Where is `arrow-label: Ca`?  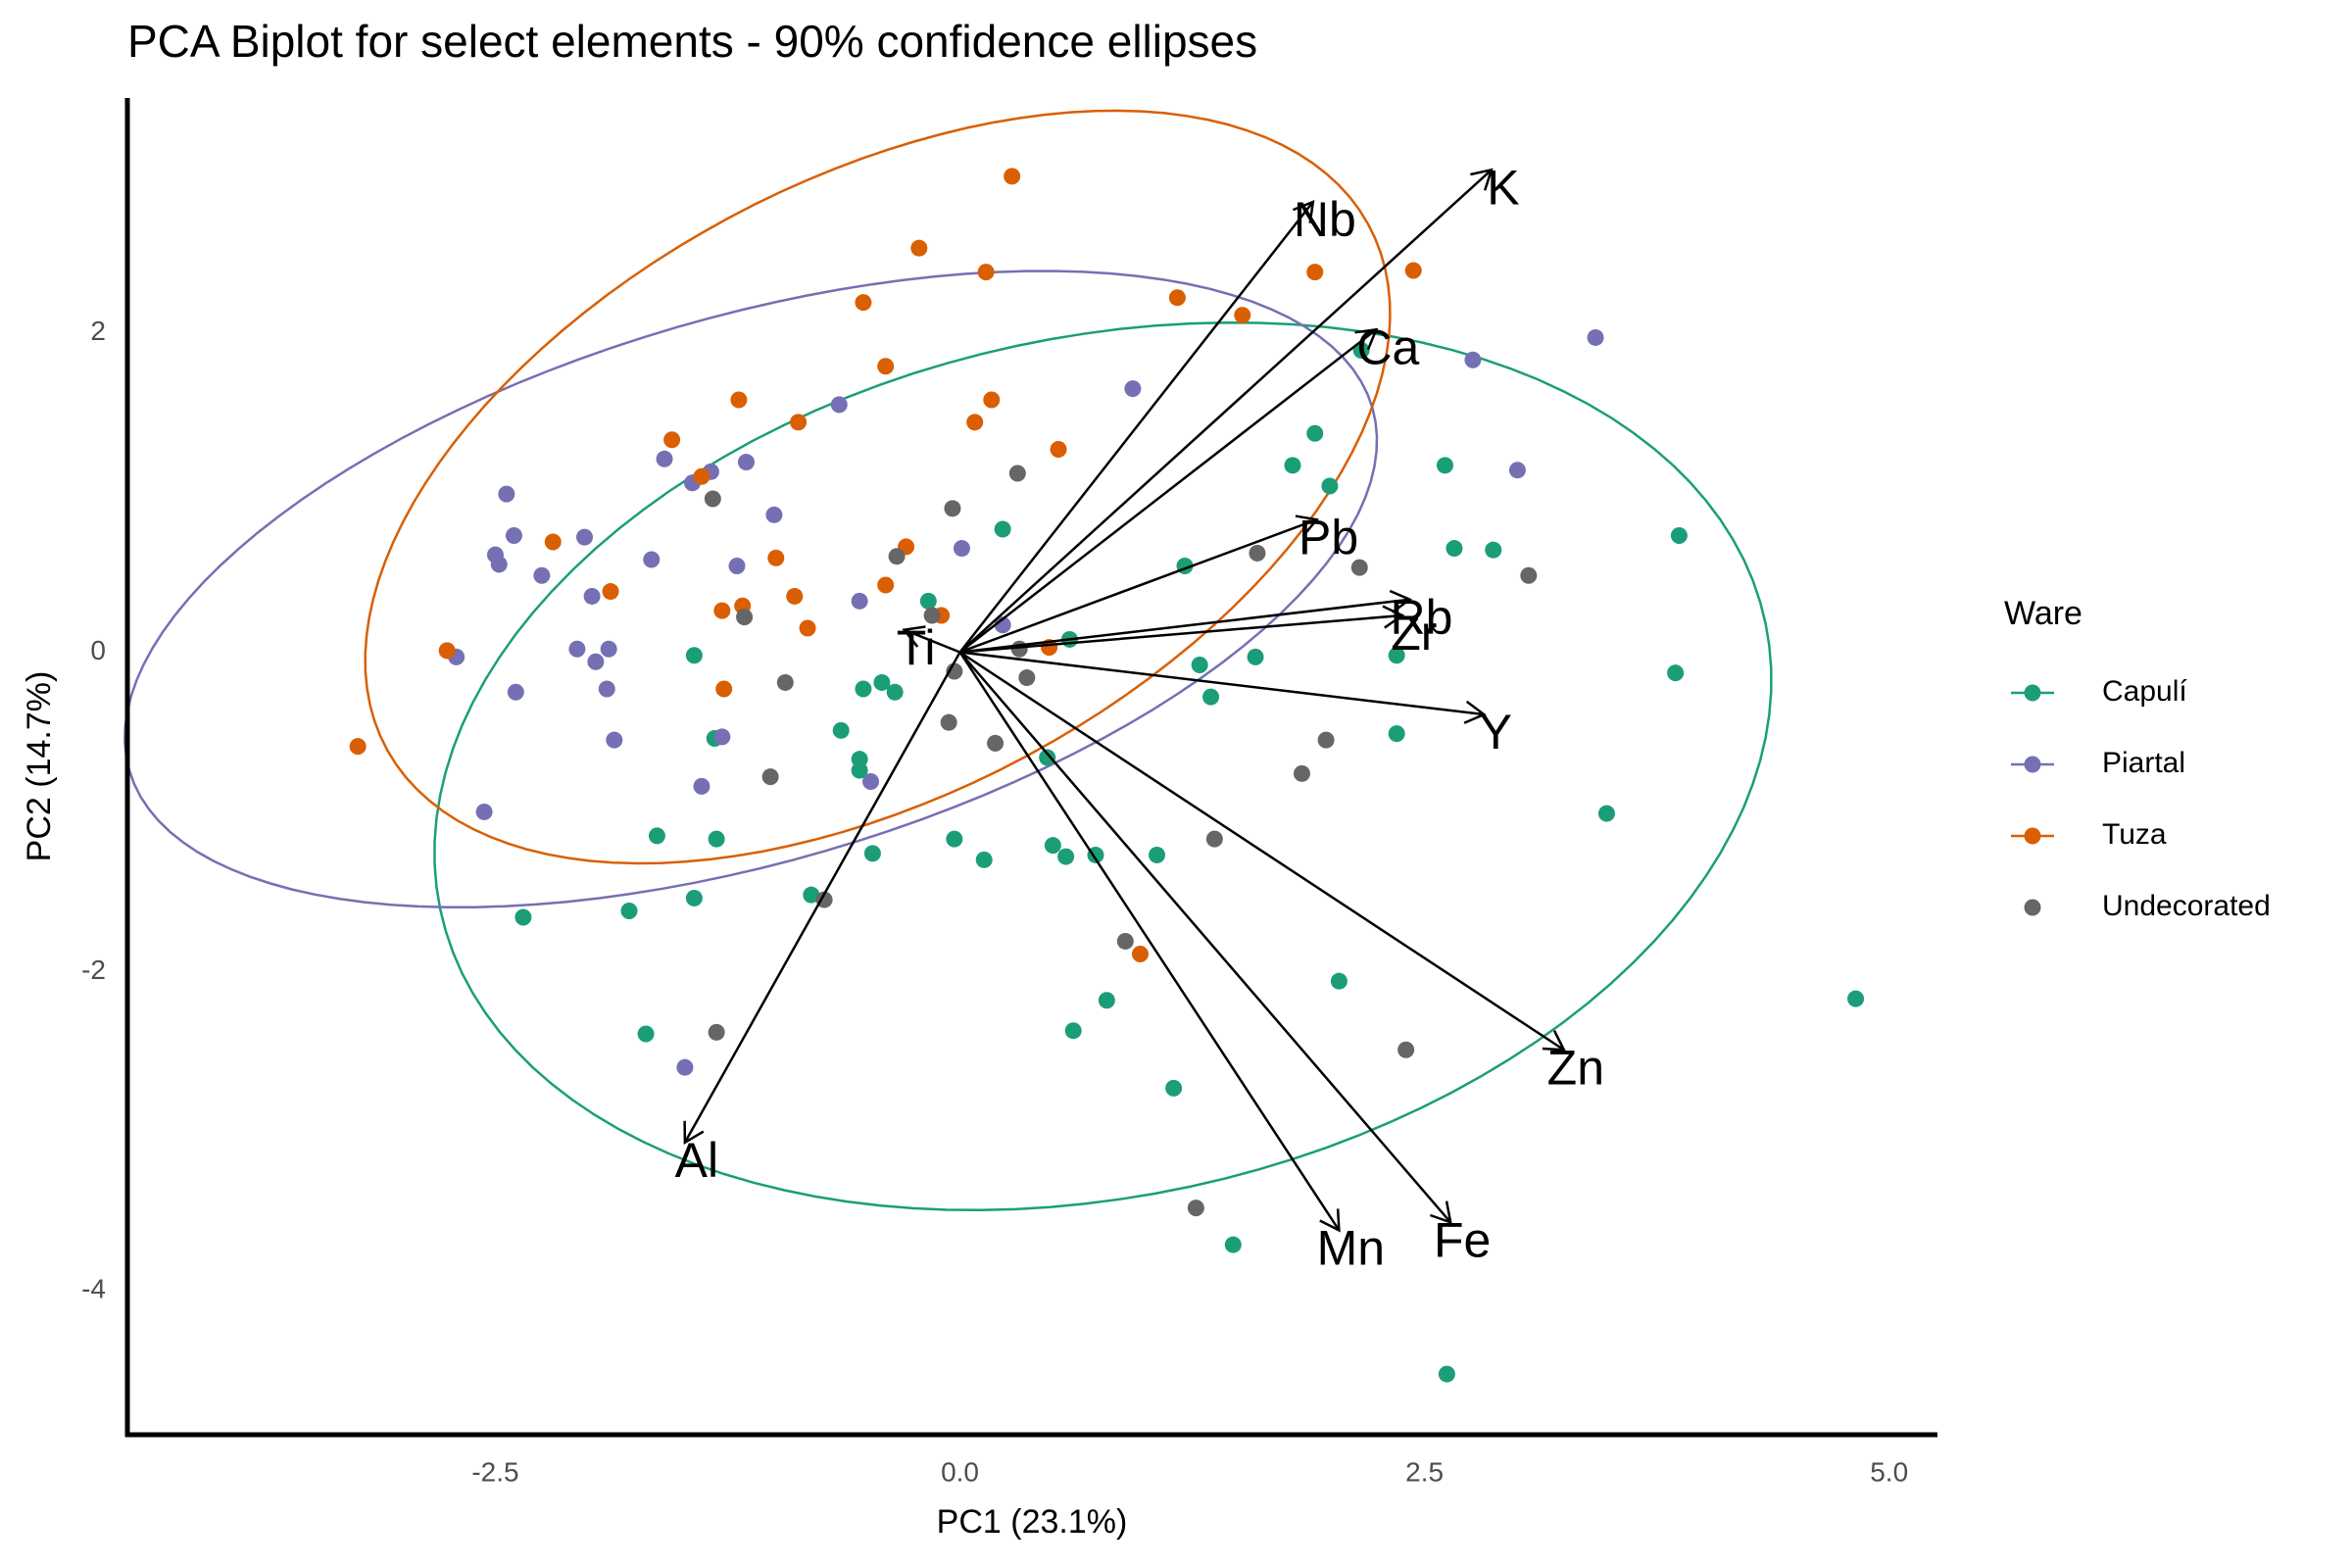
arrow-label: Ca is located at coordinates (1387, 346).